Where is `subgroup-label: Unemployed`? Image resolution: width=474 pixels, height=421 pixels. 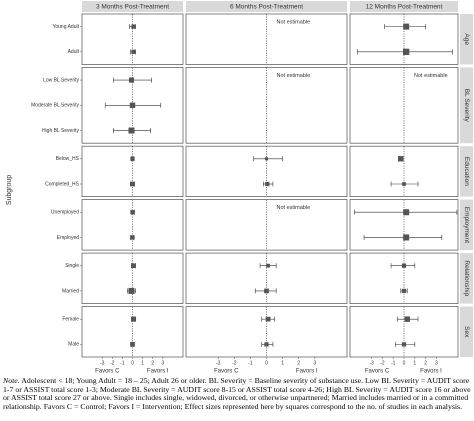
subgroup-label: Unemployed is located at coordinates (65, 213).